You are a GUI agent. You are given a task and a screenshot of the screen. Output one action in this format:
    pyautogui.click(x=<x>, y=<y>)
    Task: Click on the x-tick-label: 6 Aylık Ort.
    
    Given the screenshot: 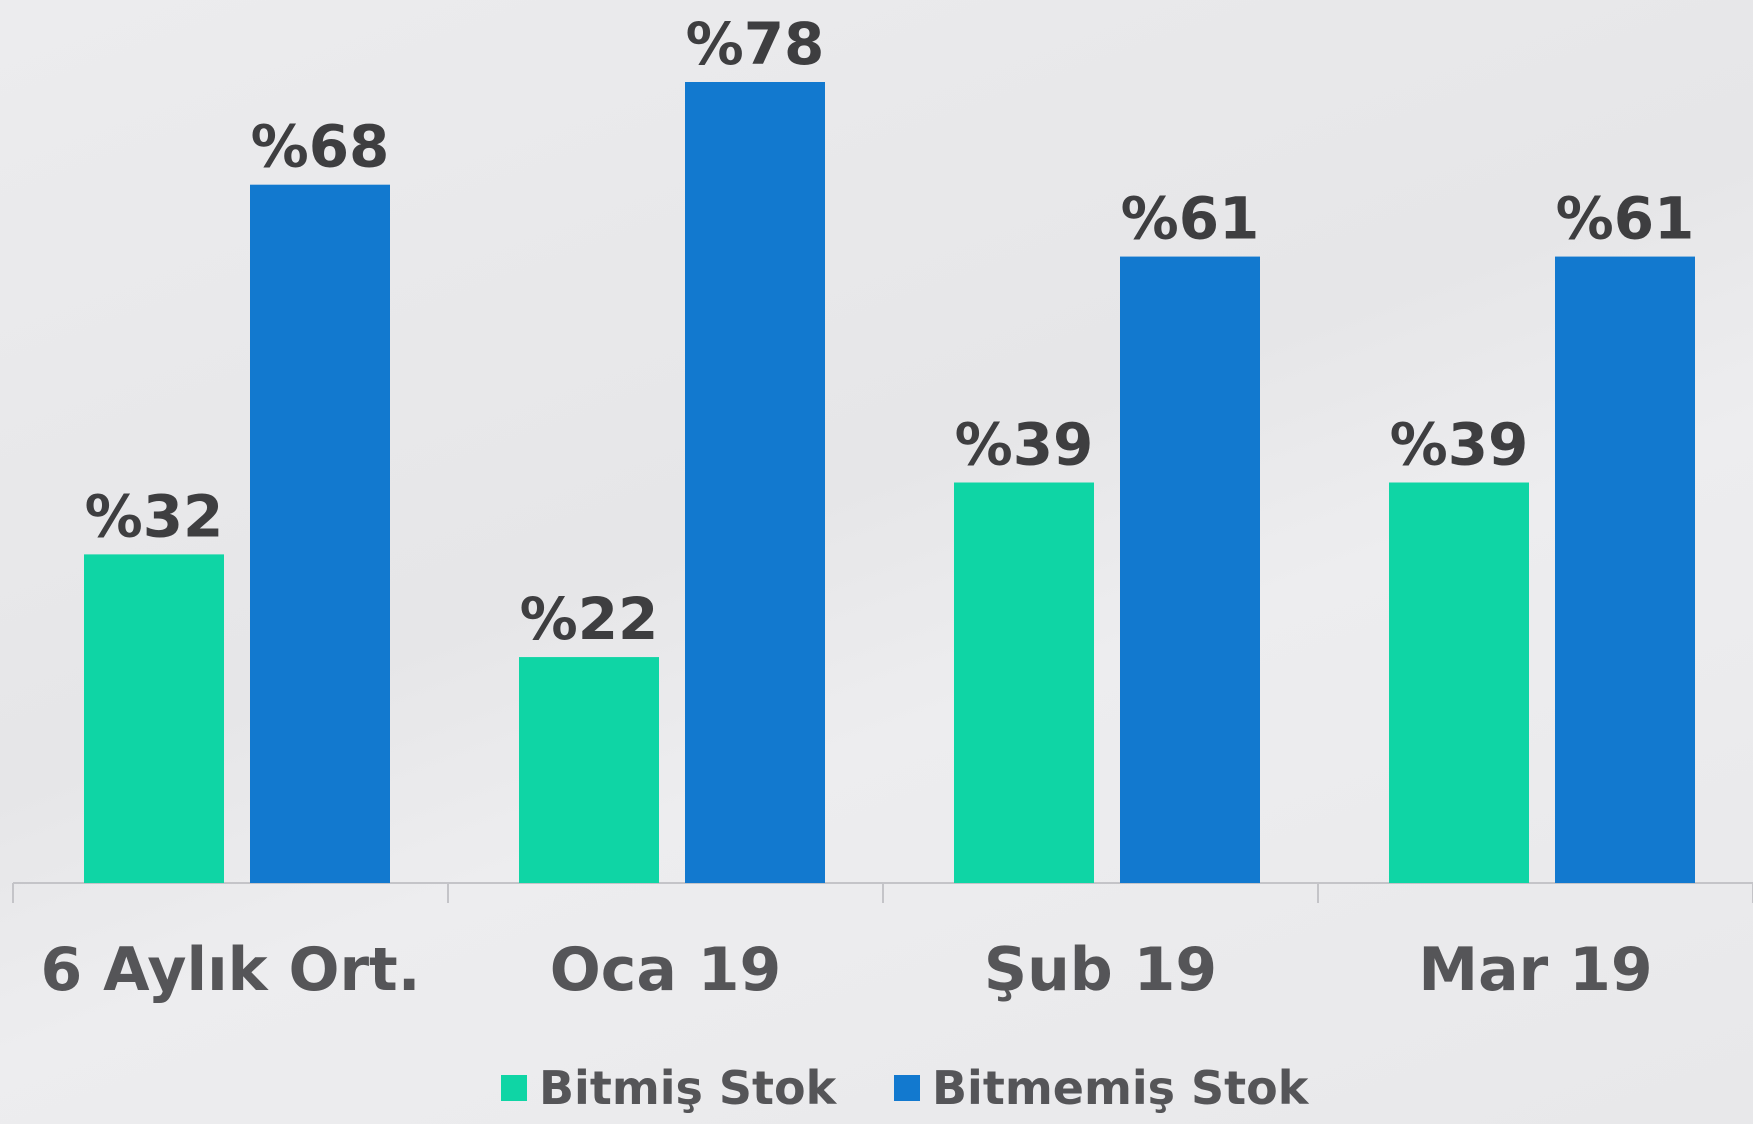 What is the action you would take?
    pyautogui.click(x=230, y=970)
    